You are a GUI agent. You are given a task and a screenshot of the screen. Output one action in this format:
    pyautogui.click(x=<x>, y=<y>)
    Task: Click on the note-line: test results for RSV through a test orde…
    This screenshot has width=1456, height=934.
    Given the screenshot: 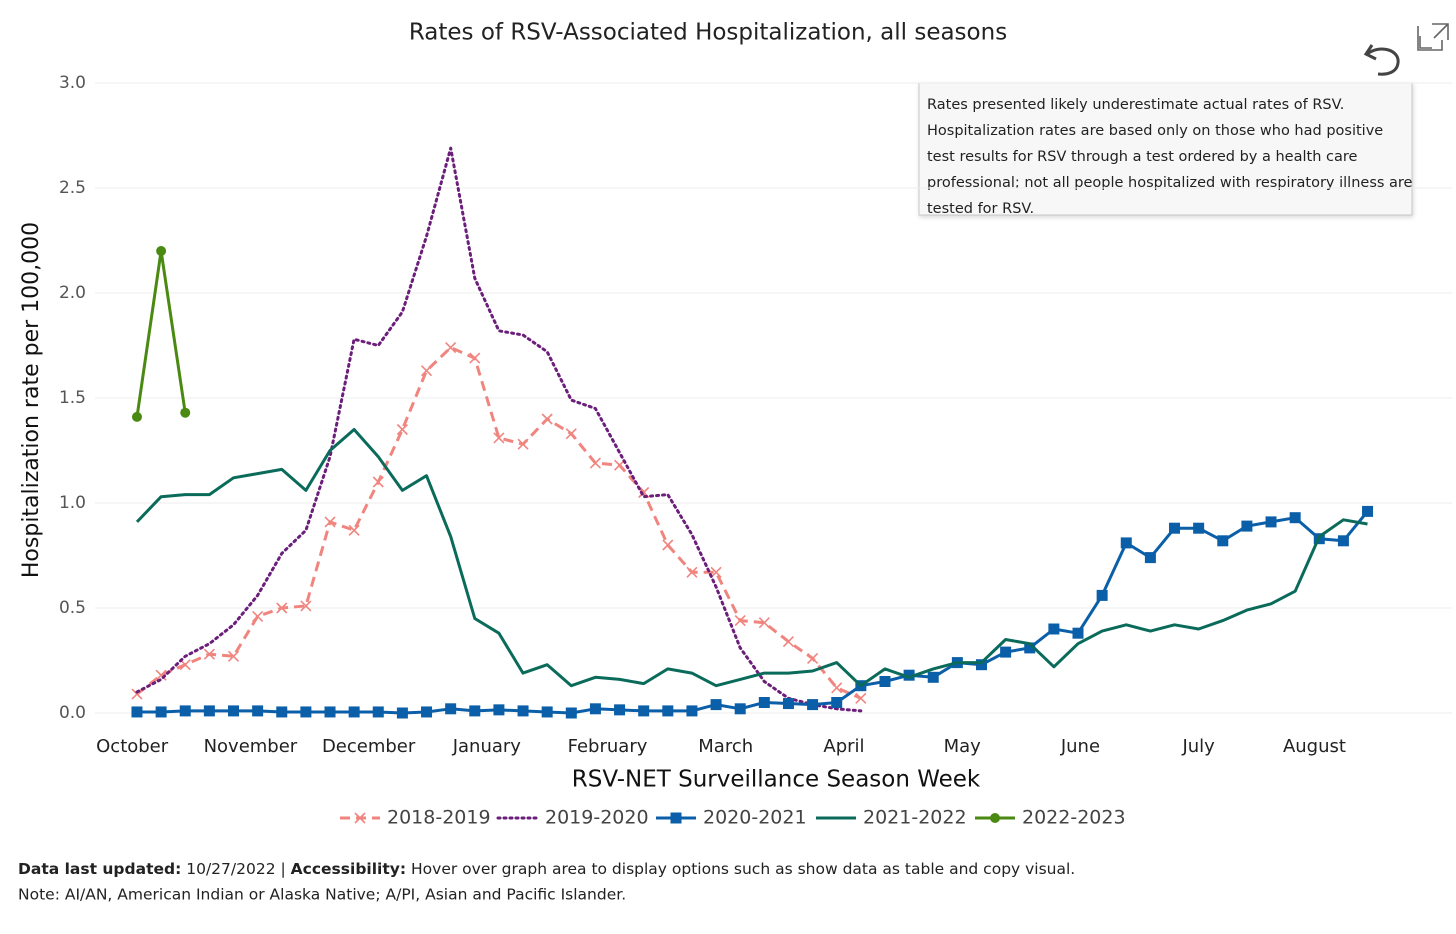 What is the action you would take?
    pyautogui.click(x=1142, y=157)
    